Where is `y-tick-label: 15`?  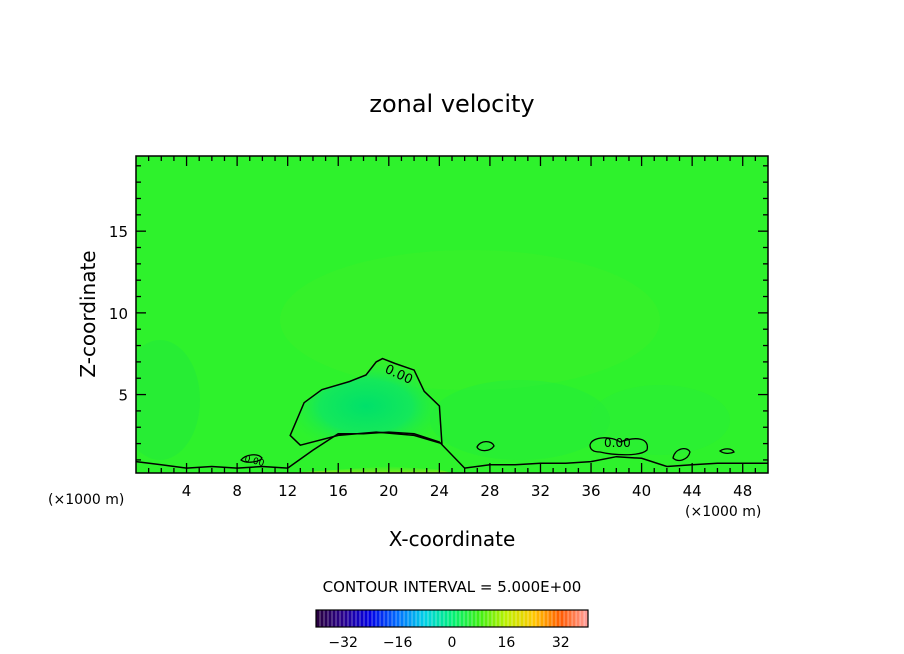 y-tick-label: 15 is located at coordinates (118, 232).